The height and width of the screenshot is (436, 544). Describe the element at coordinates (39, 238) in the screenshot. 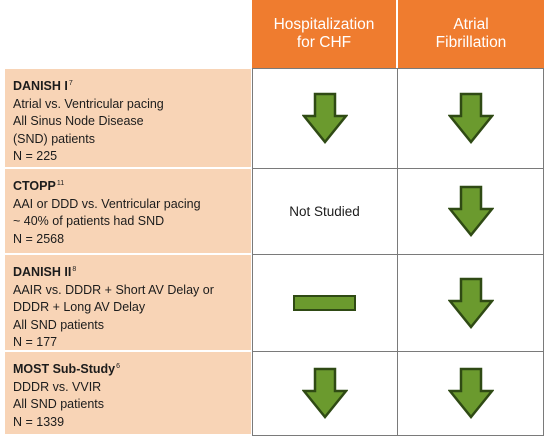

I see `study-line: N = 2568` at that location.